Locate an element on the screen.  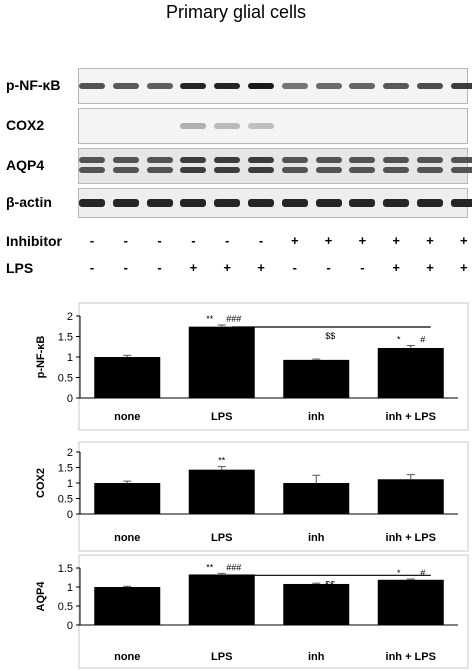
blot-row-label: p-NF-κB is located at coordinates (33, 85).